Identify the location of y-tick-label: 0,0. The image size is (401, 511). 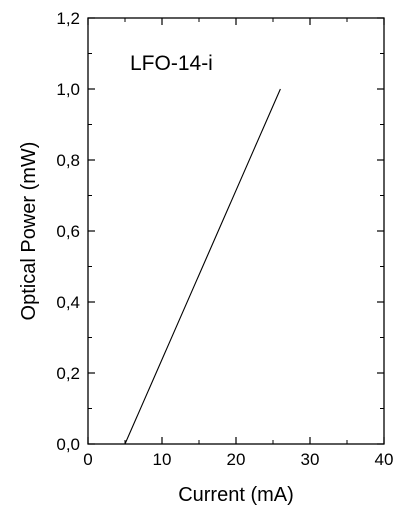
(68, 444).